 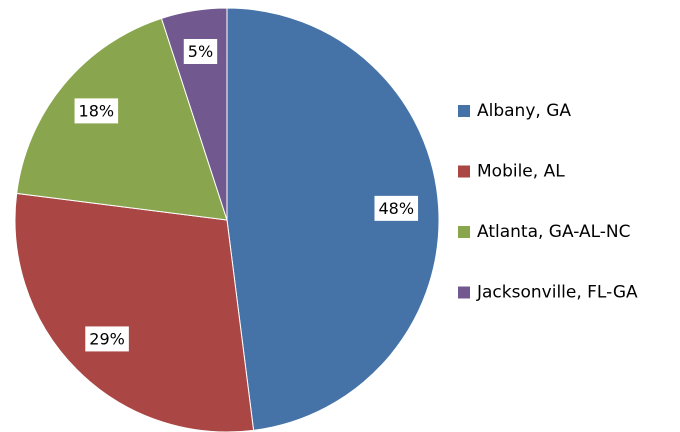 I want to click on data-label-text: 48%, so click(x=396, y=208).